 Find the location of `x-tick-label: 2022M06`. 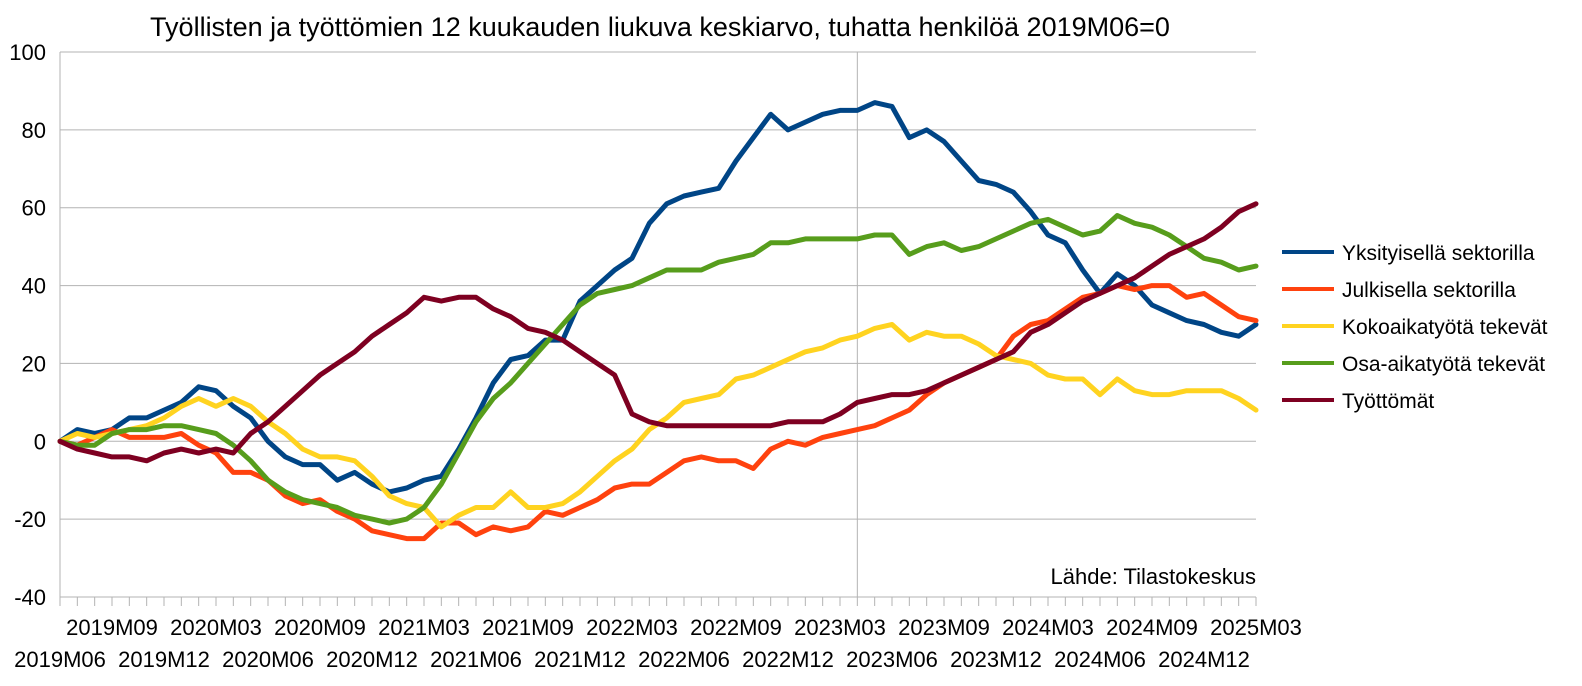

x-tick-label: 2022M06 is located at coordinates (684, 659).